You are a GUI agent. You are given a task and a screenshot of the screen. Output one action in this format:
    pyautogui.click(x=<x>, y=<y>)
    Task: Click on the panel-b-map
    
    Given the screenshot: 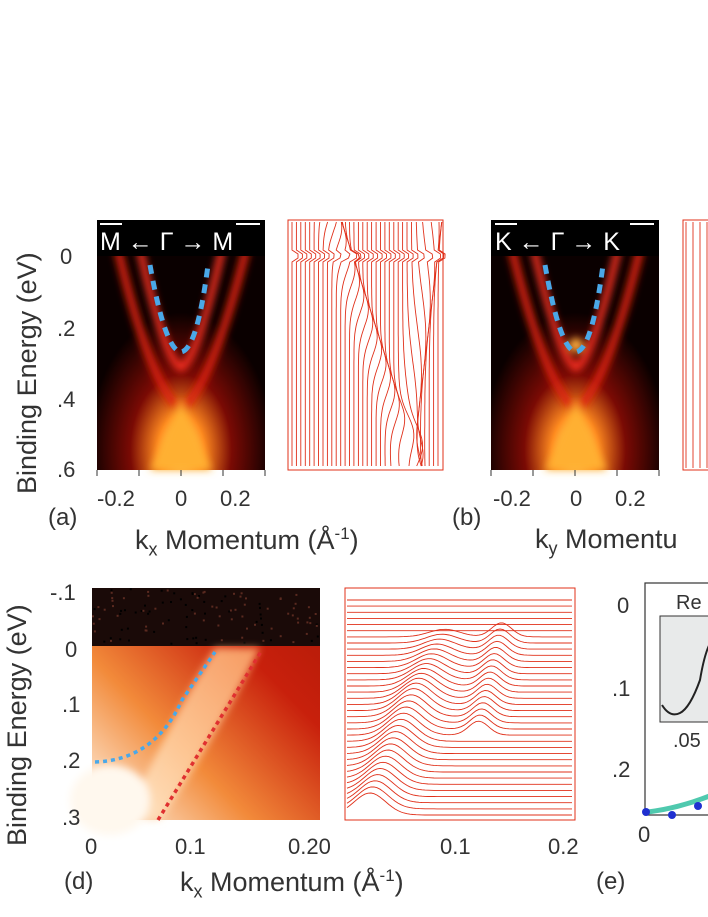 What is the action you would take?
    pyautogui.click(x=575, y=345)
    